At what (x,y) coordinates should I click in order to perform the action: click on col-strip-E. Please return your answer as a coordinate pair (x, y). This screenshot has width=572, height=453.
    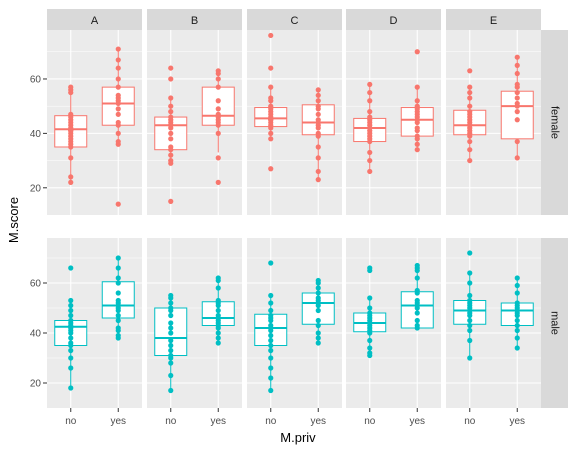
    Looking at the image, I should click on (493, 19).